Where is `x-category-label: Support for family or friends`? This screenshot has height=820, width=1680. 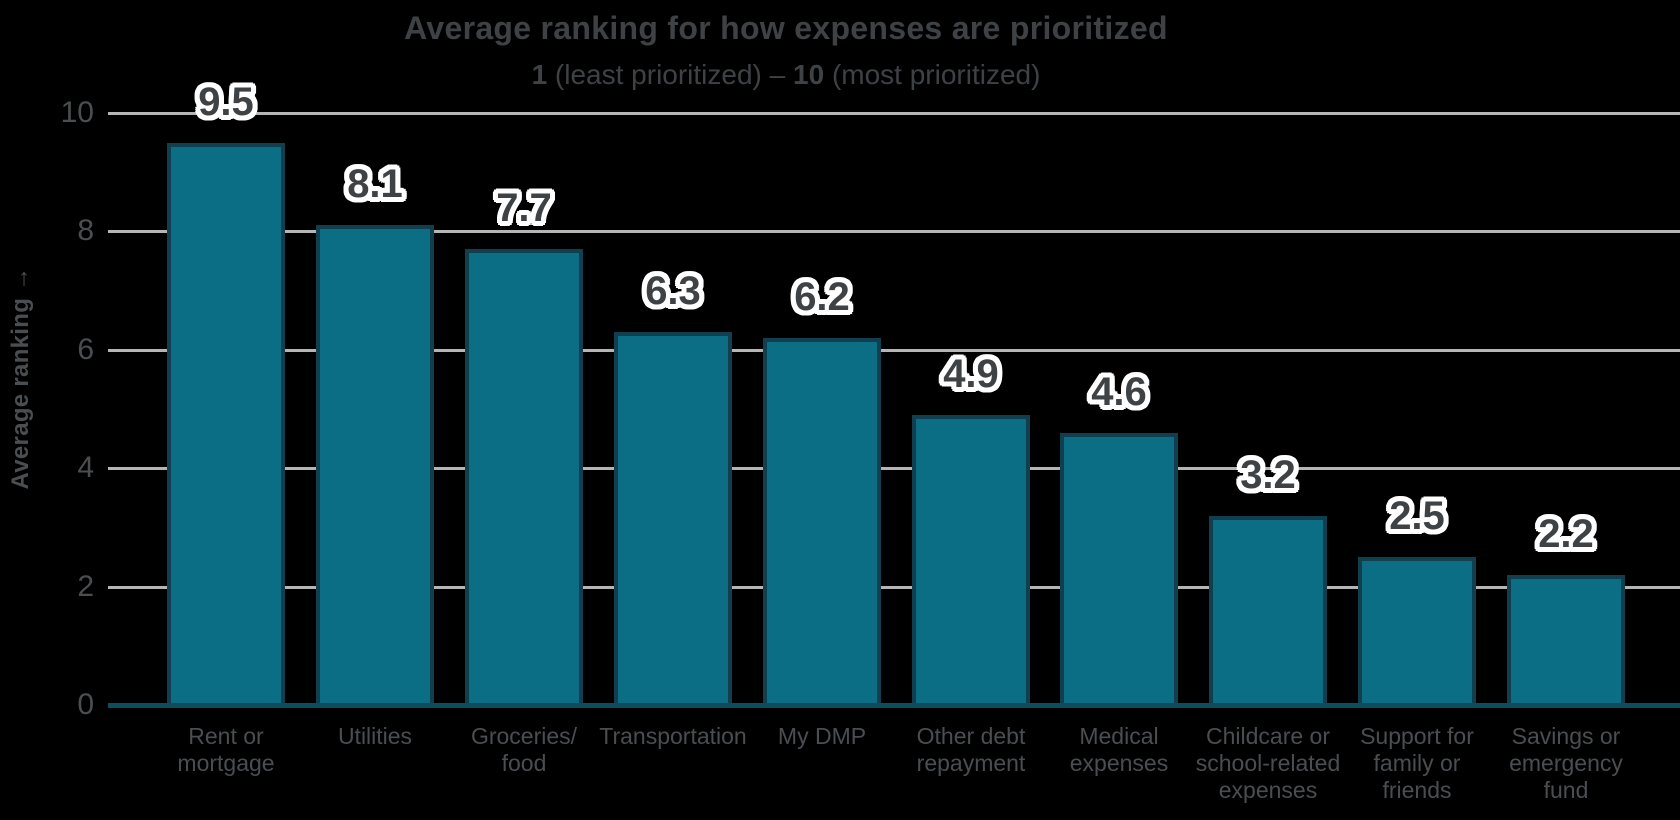 x-category-label: Support for family or friends is located at coordinates (1417, 763).